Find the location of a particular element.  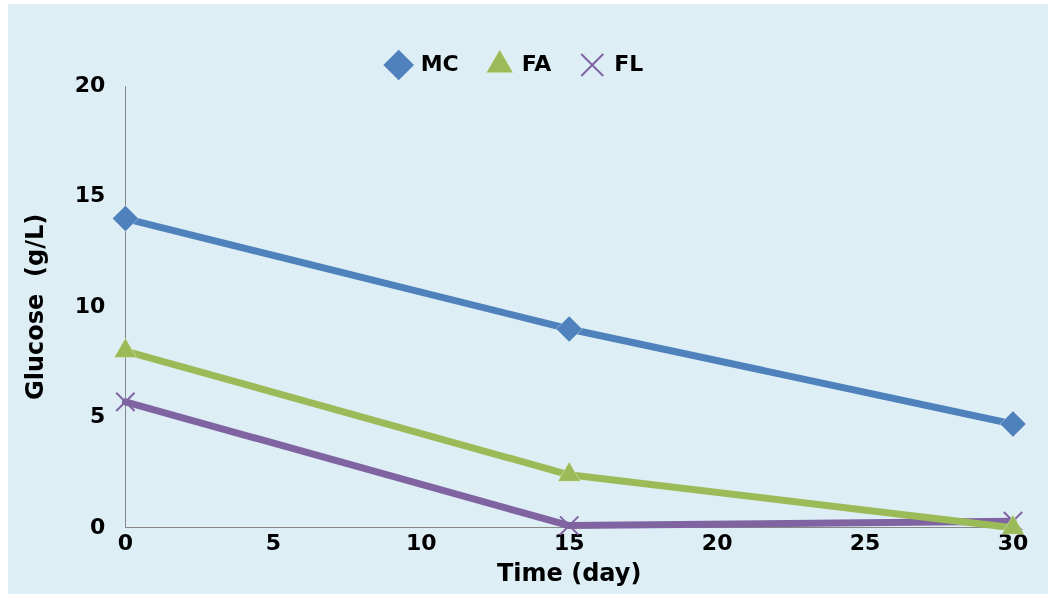

legend-label: MC is located at coordinates (439, 63).